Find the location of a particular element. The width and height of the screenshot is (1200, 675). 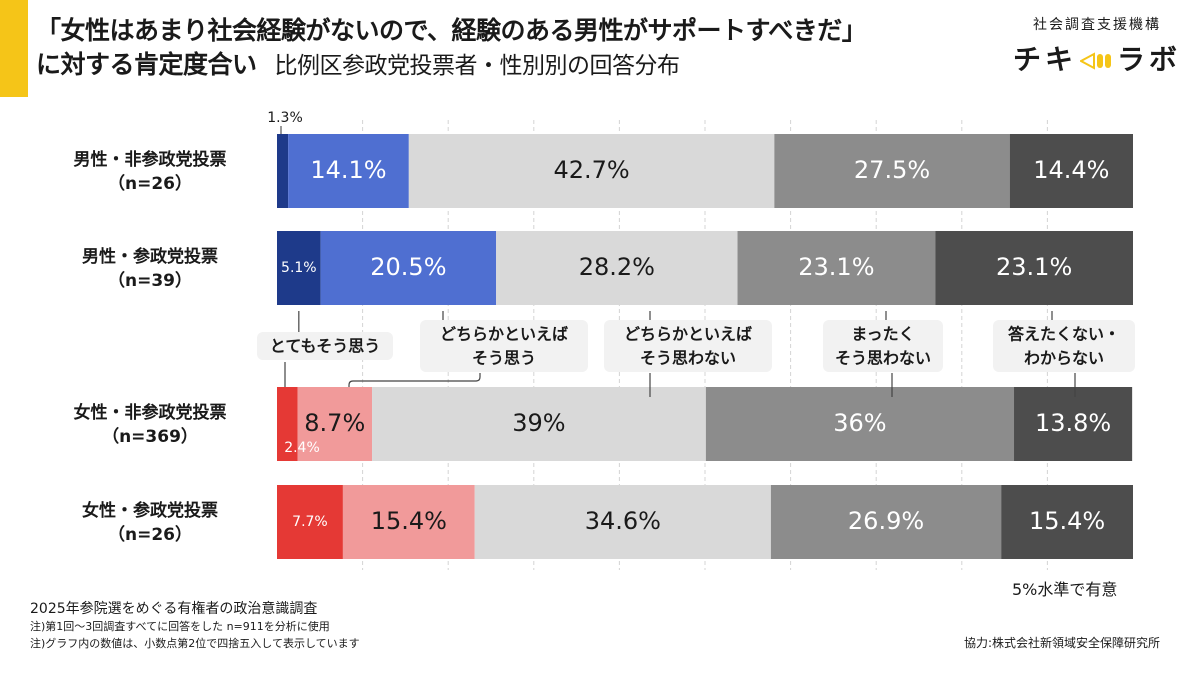

logo: 社会調査支援機構 チキ ラボ is located at coordinates (1097, 46).